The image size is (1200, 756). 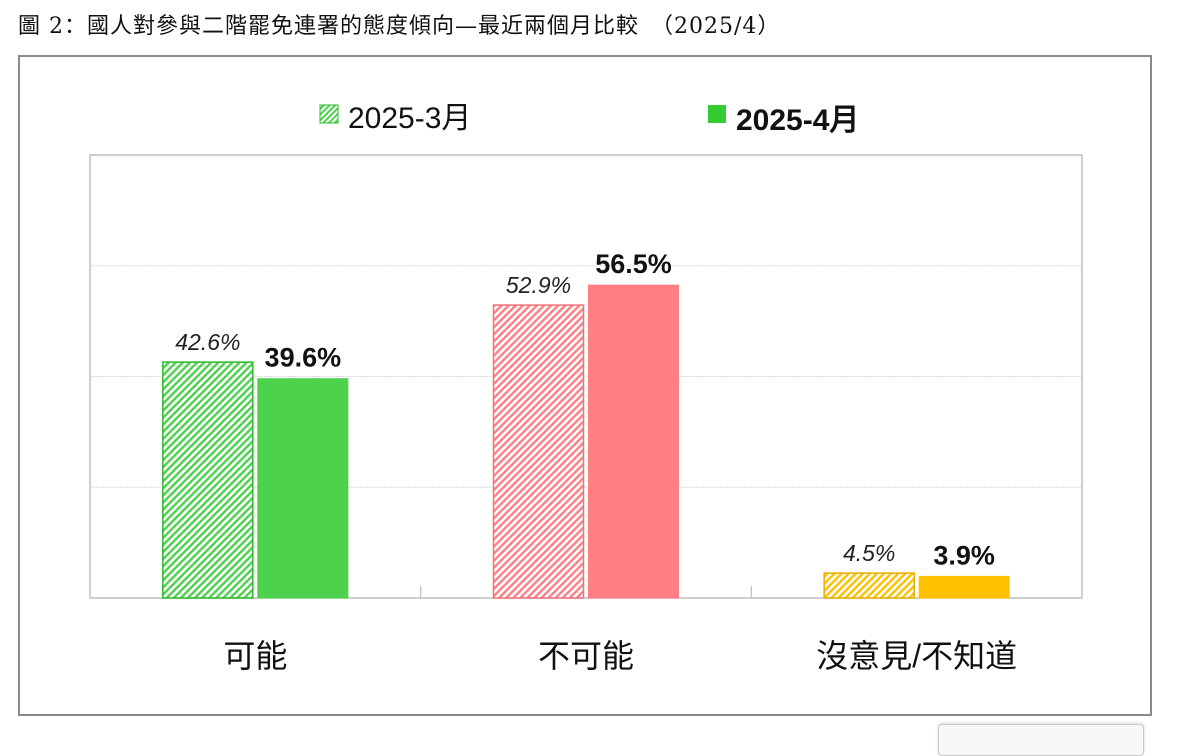 I want to click on figure-caption: 圖 2：國人對參與二階罷免連署的態度傾向—最近兩個月比較 （2025/4）, so click(x=399, y=26).